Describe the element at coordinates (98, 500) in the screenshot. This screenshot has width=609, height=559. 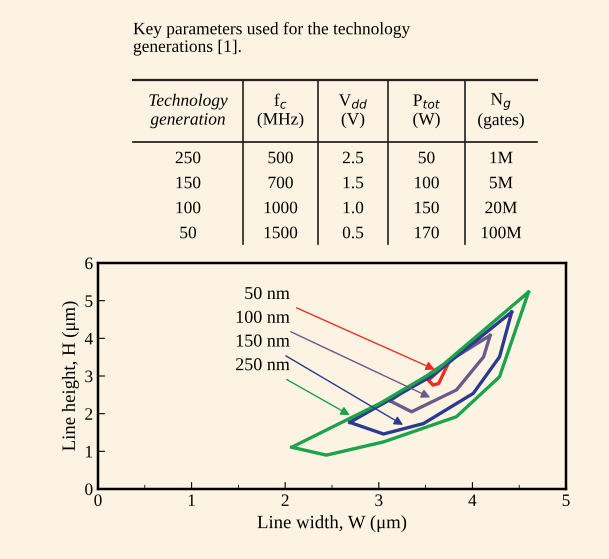
I see `x-tick-label: 0` at that location.